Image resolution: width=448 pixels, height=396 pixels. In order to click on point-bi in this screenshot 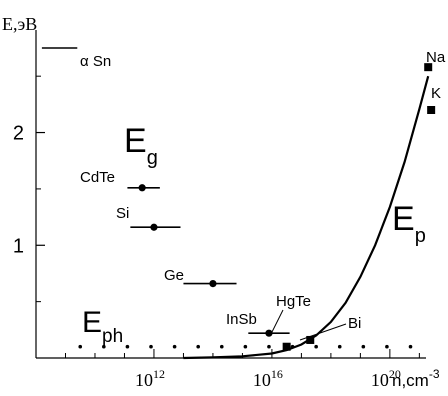, I will do `click(310, 339)`.